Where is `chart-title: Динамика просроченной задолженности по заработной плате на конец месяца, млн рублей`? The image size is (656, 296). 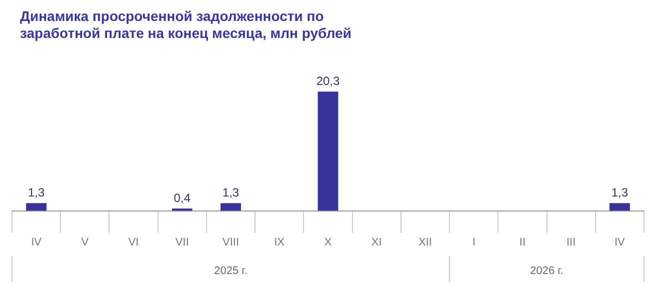 chart-title: Динамика просроченной задолженности по заработной плате на конец месяца, млн рублей is located at coordinates (186, 25).